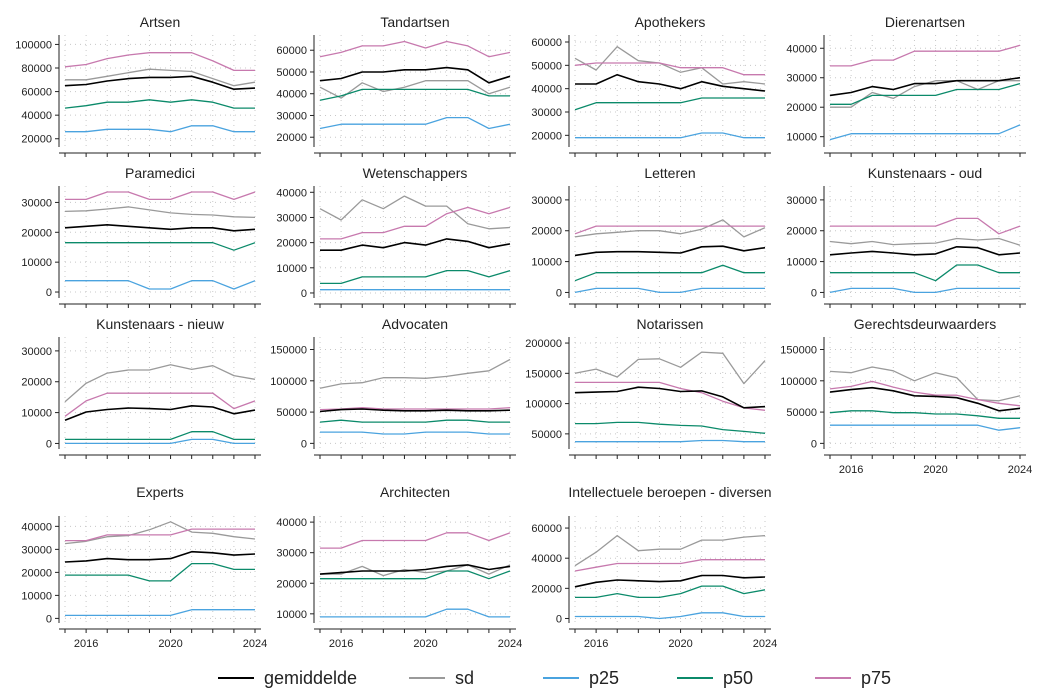 This screenshot has height=691, width=1050. I want to click on panel-paramedici: Paramedici 0 10000 20000 30000, so click(141, 236).